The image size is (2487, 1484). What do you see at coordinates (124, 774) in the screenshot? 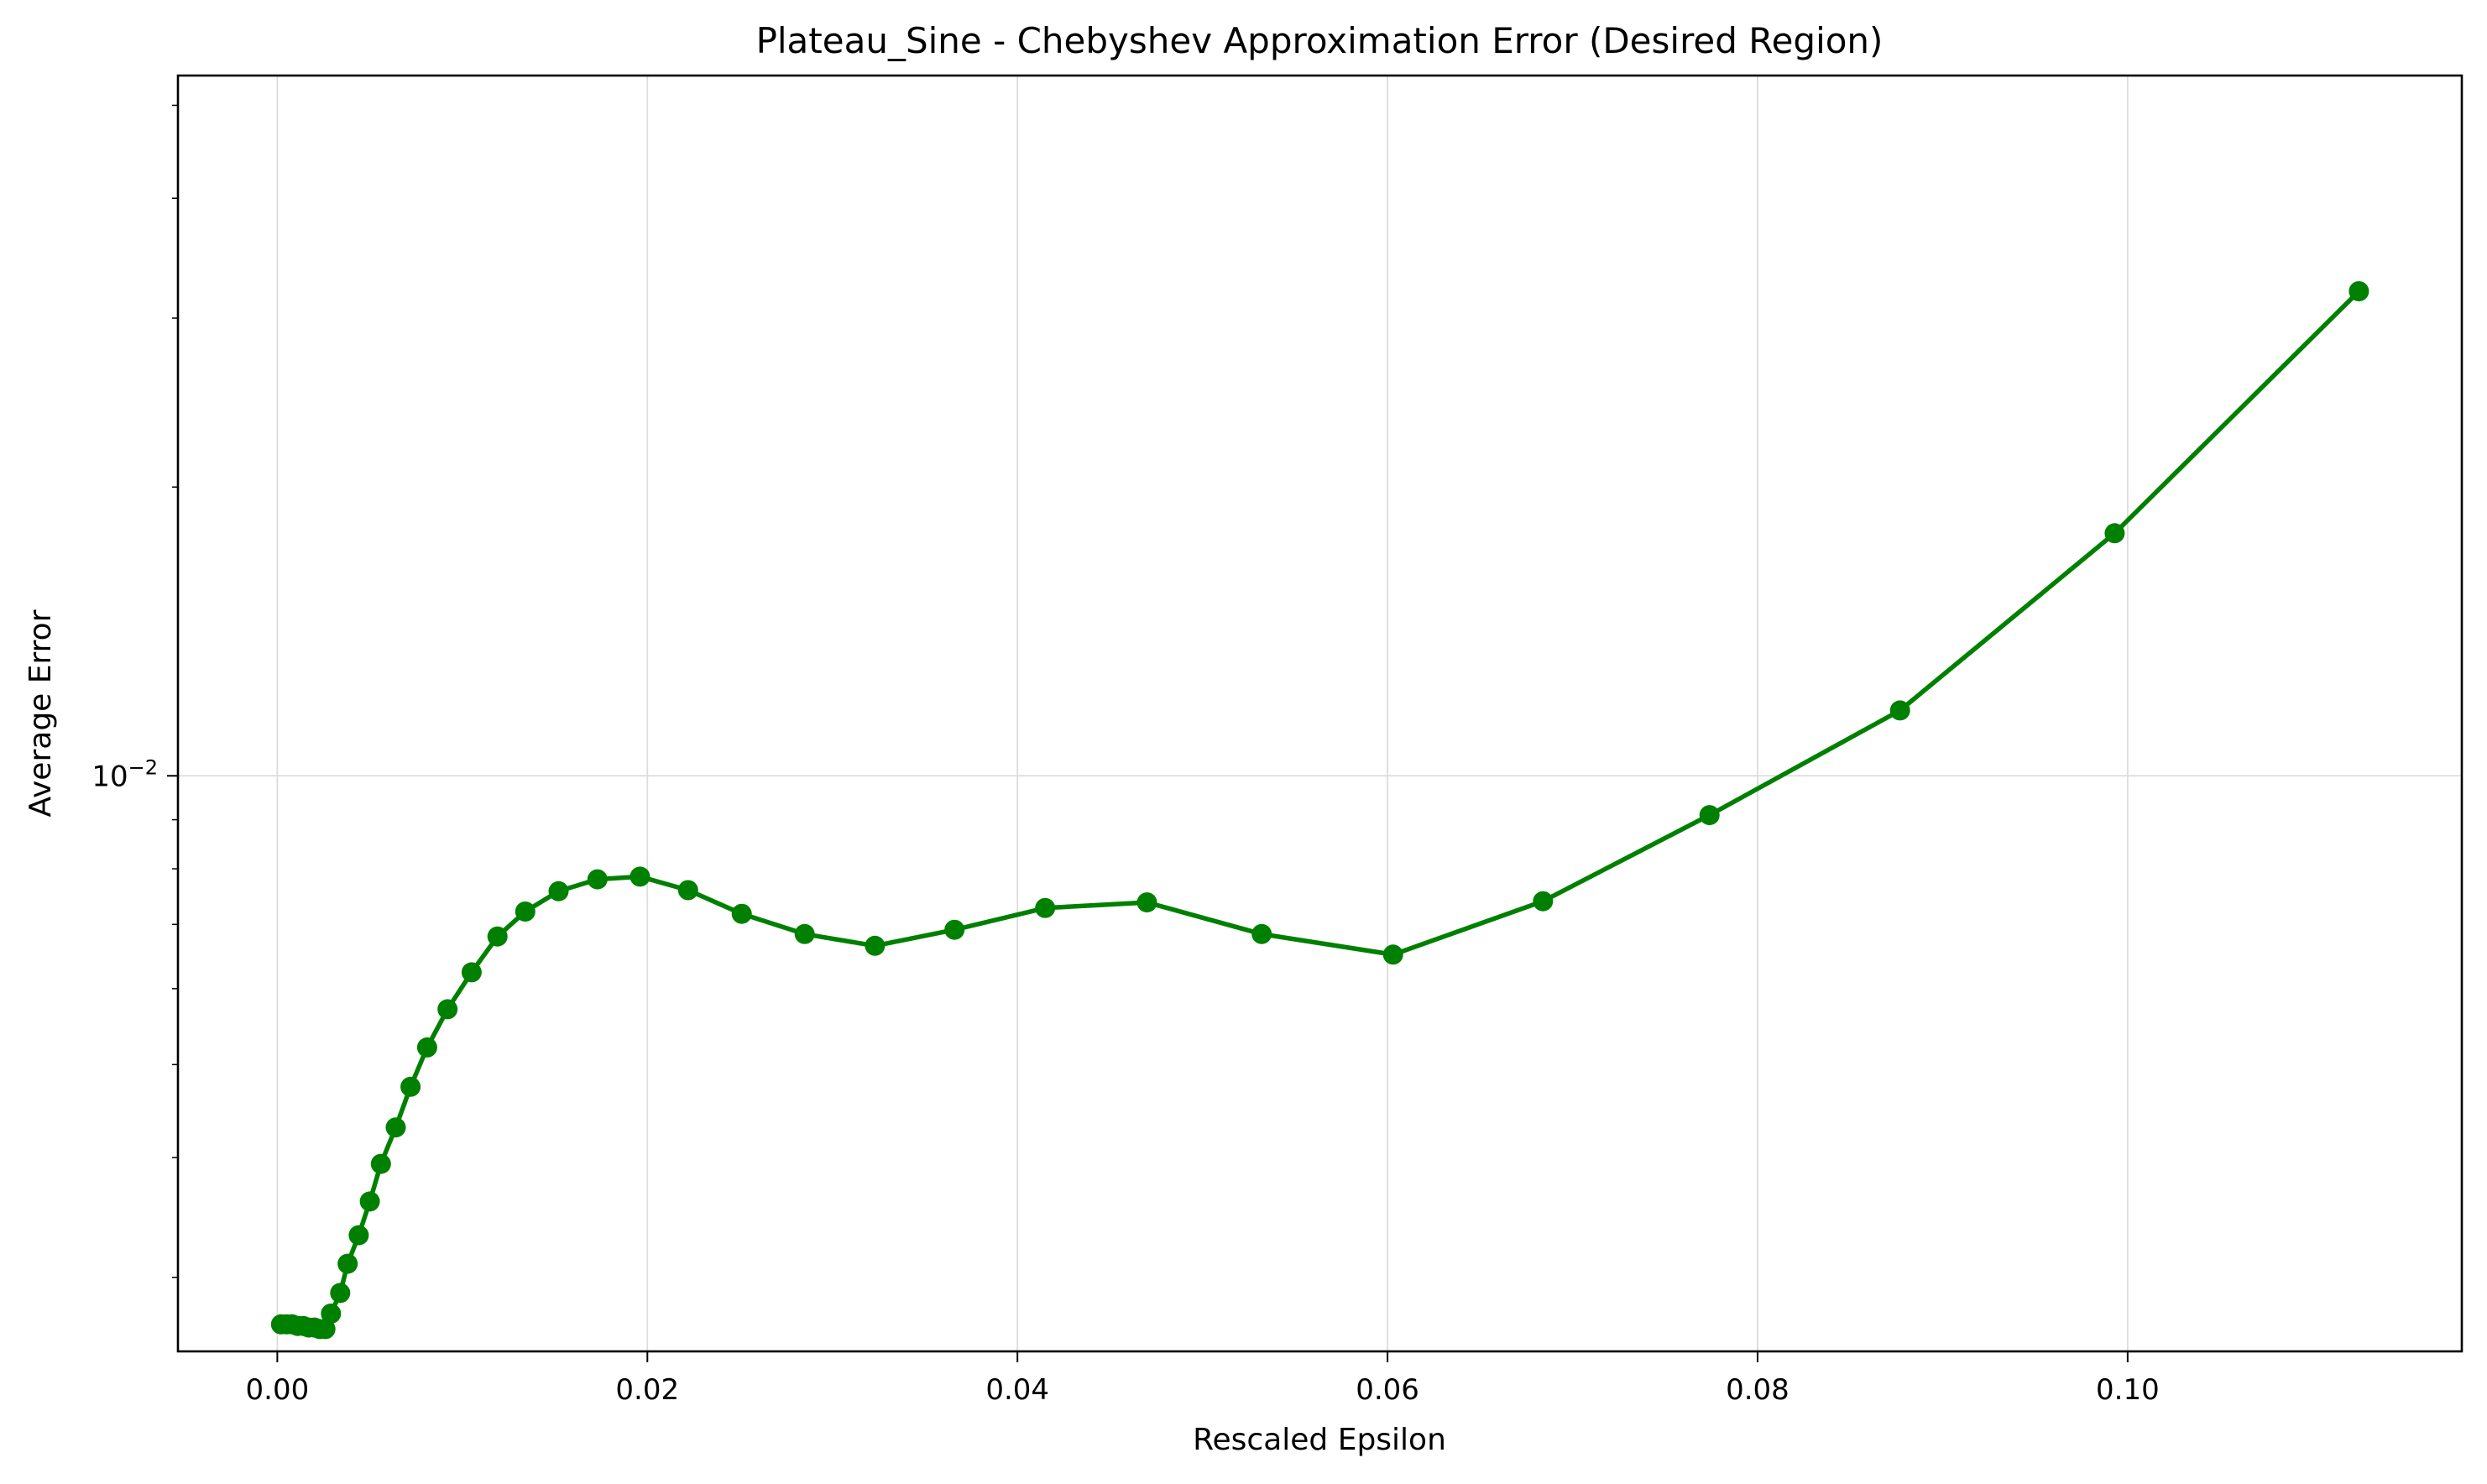
I see `y-tick-label: 10−2` at bounding box center [124, 774].